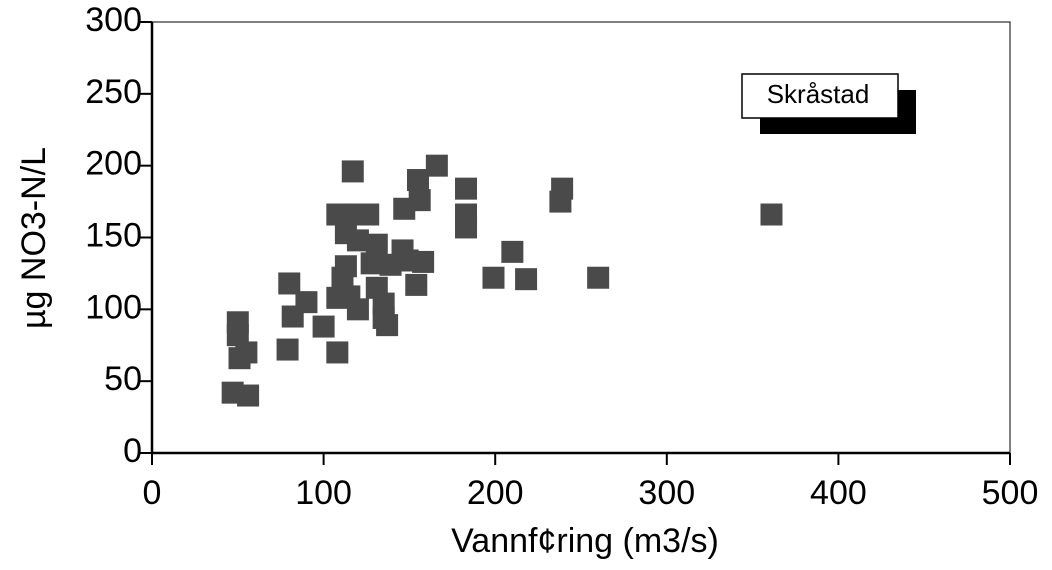 Image resolution: width=1052 pixels, height=570 pixels. Describe the element at coordinates (113, 20) in the screenshot. I see `y-tick-label: 300` at that location.